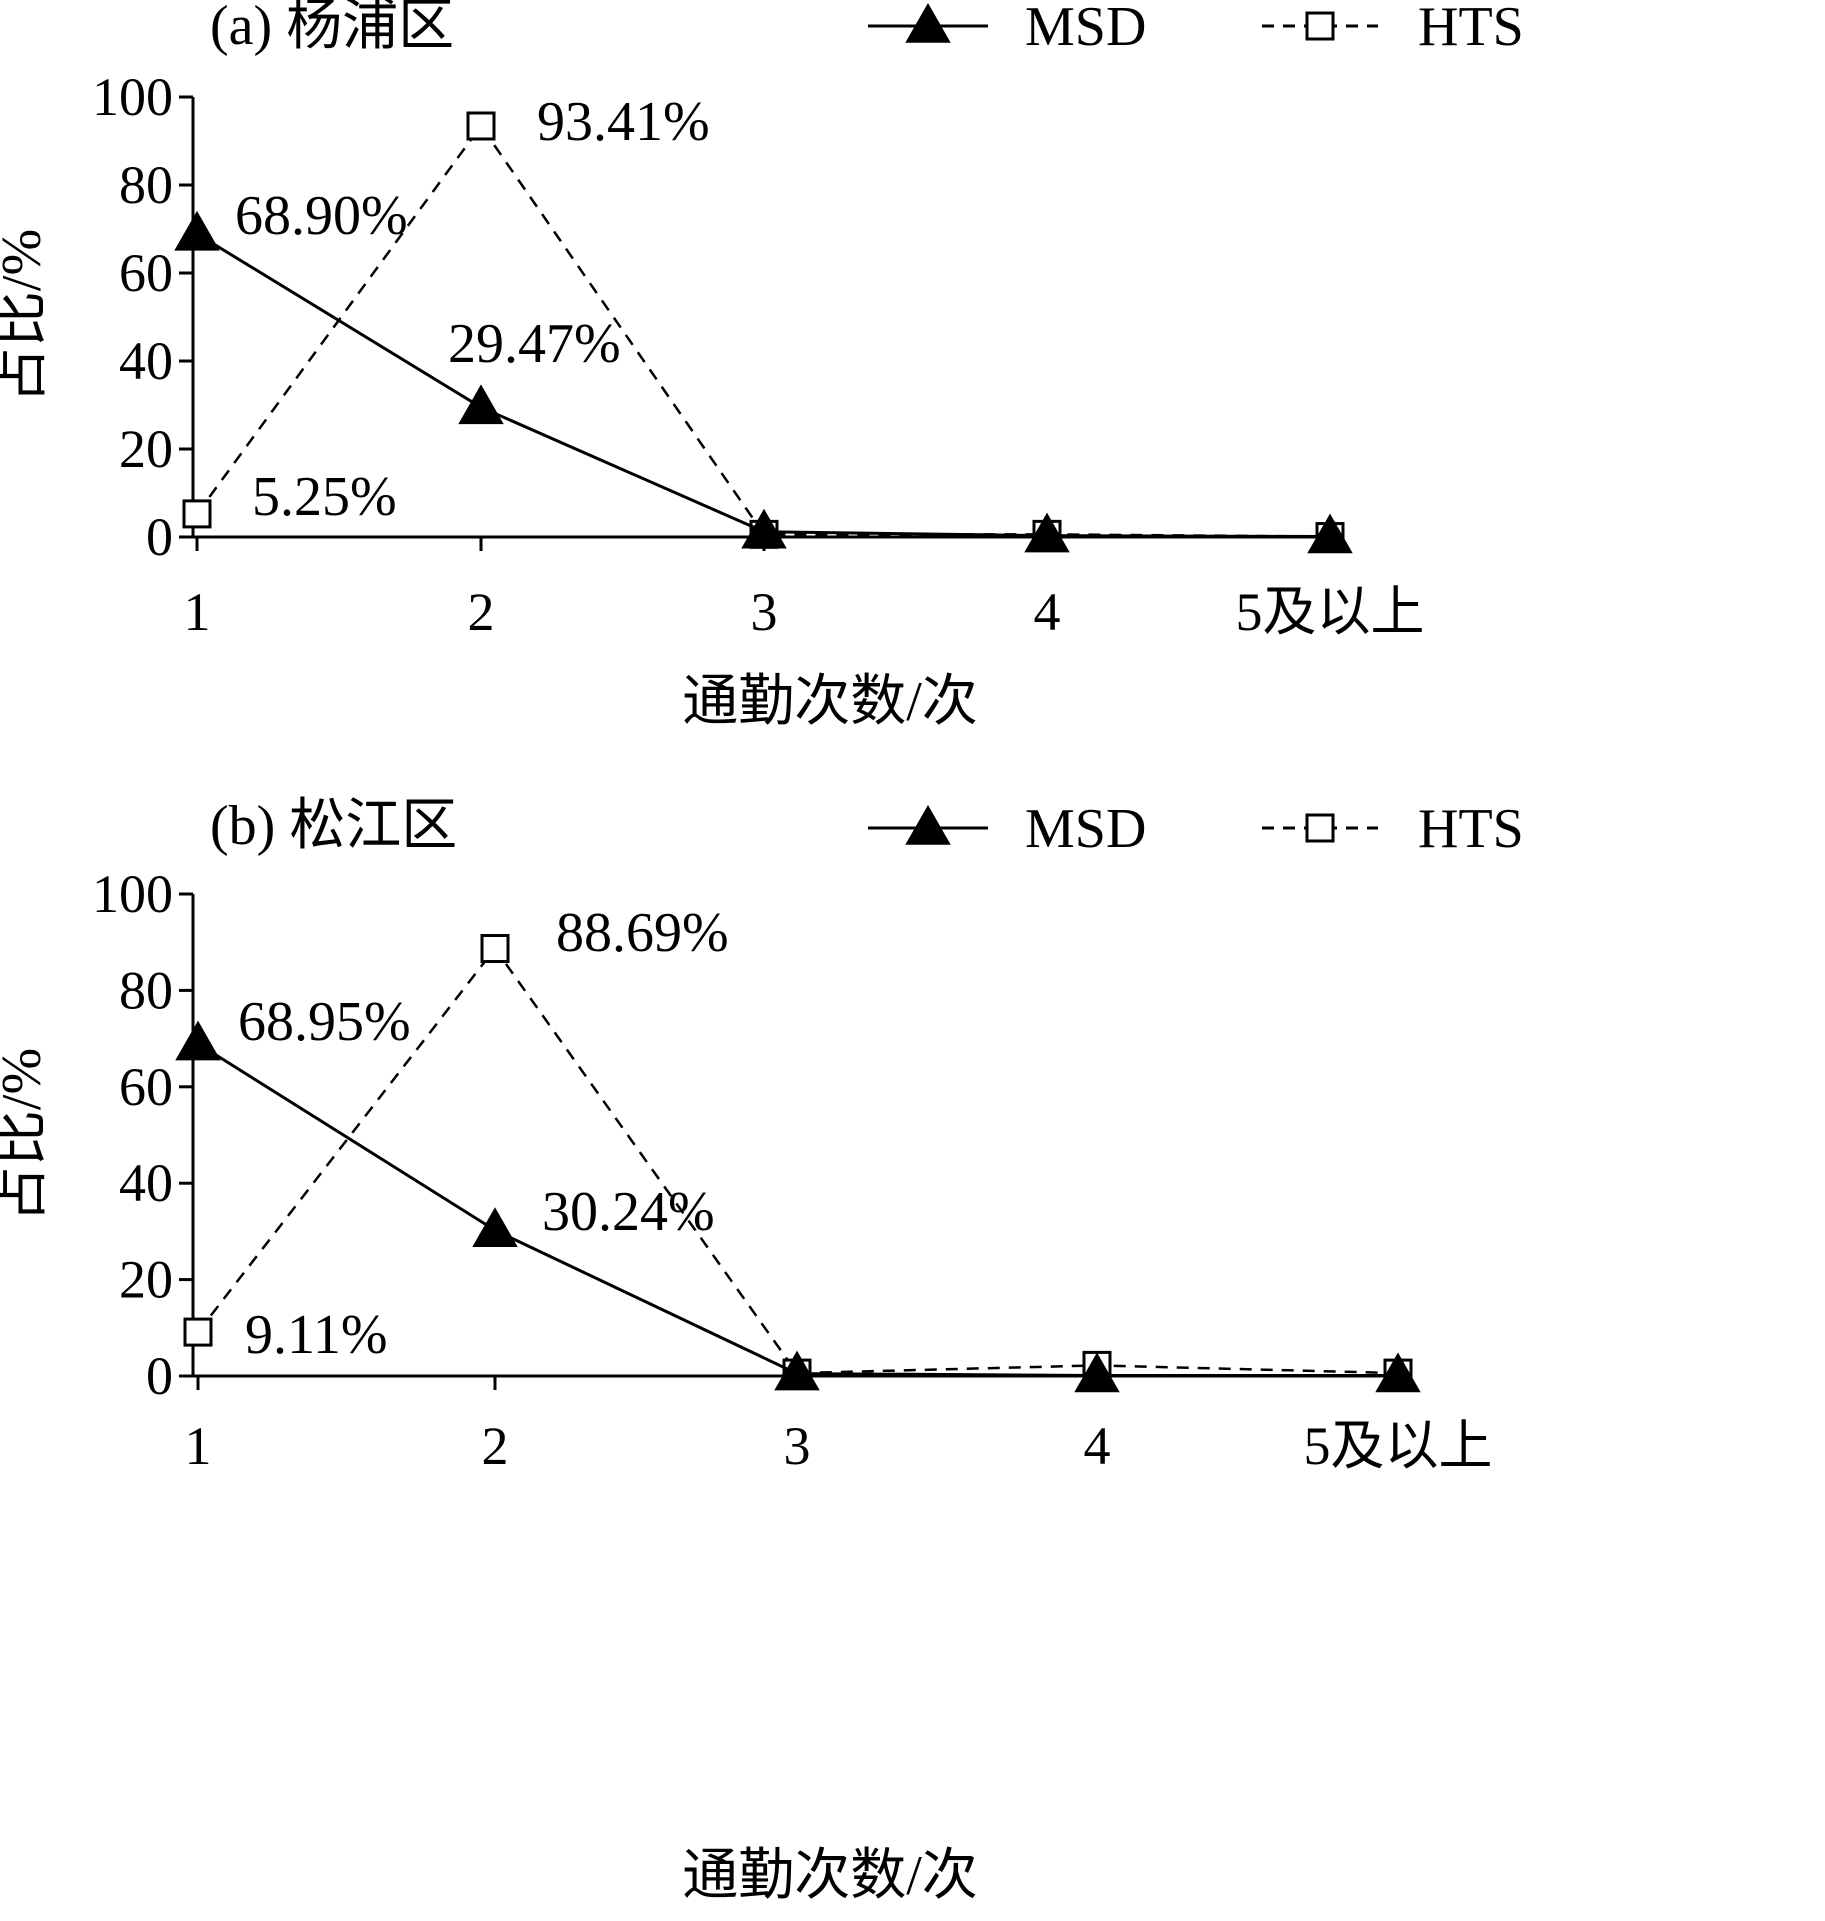  I want to click on data-label-hts: 9.11%, so click(316, 1335).